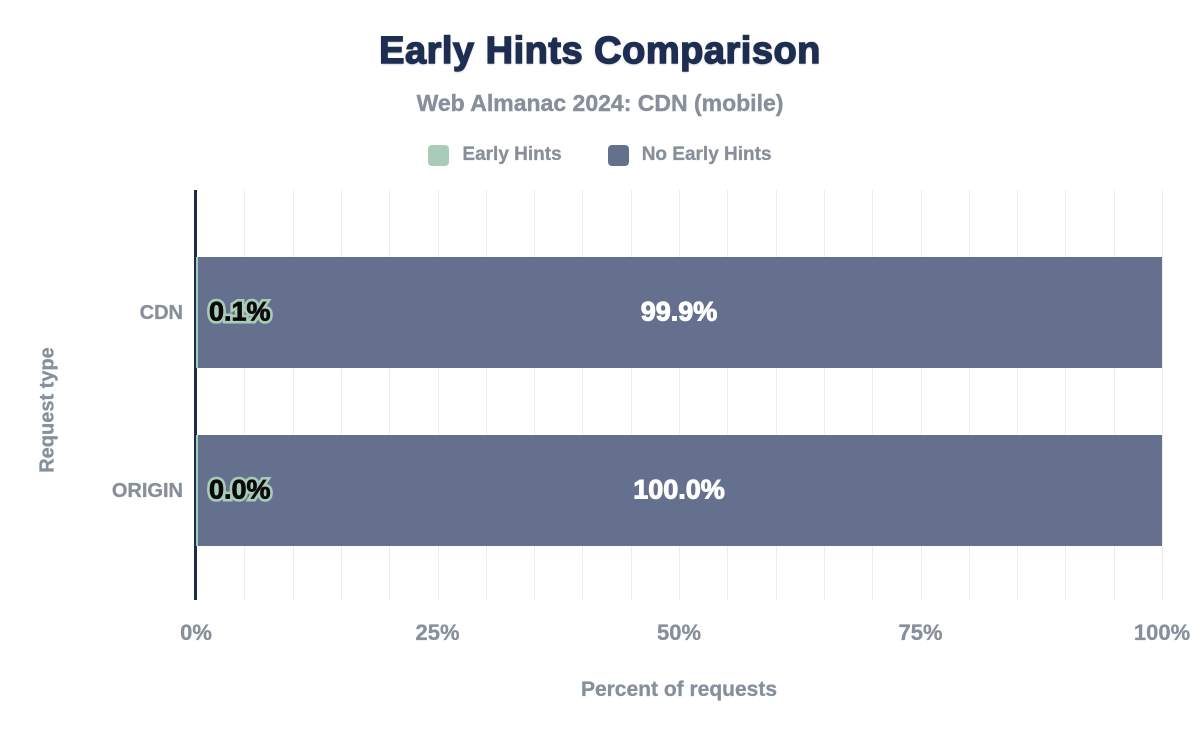 The height and width of the screenshot is (742, 1200). I want to click on x-tick-label-100pct: 100%, so click(1162, 632).